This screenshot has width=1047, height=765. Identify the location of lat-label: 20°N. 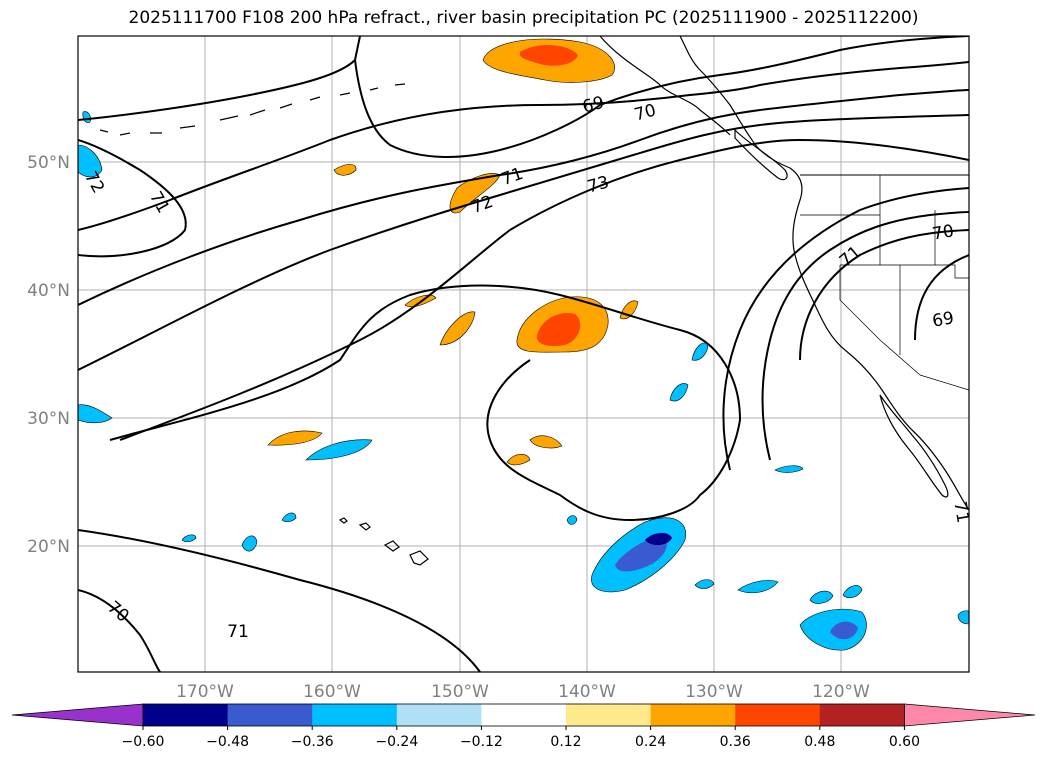
(48, 547).